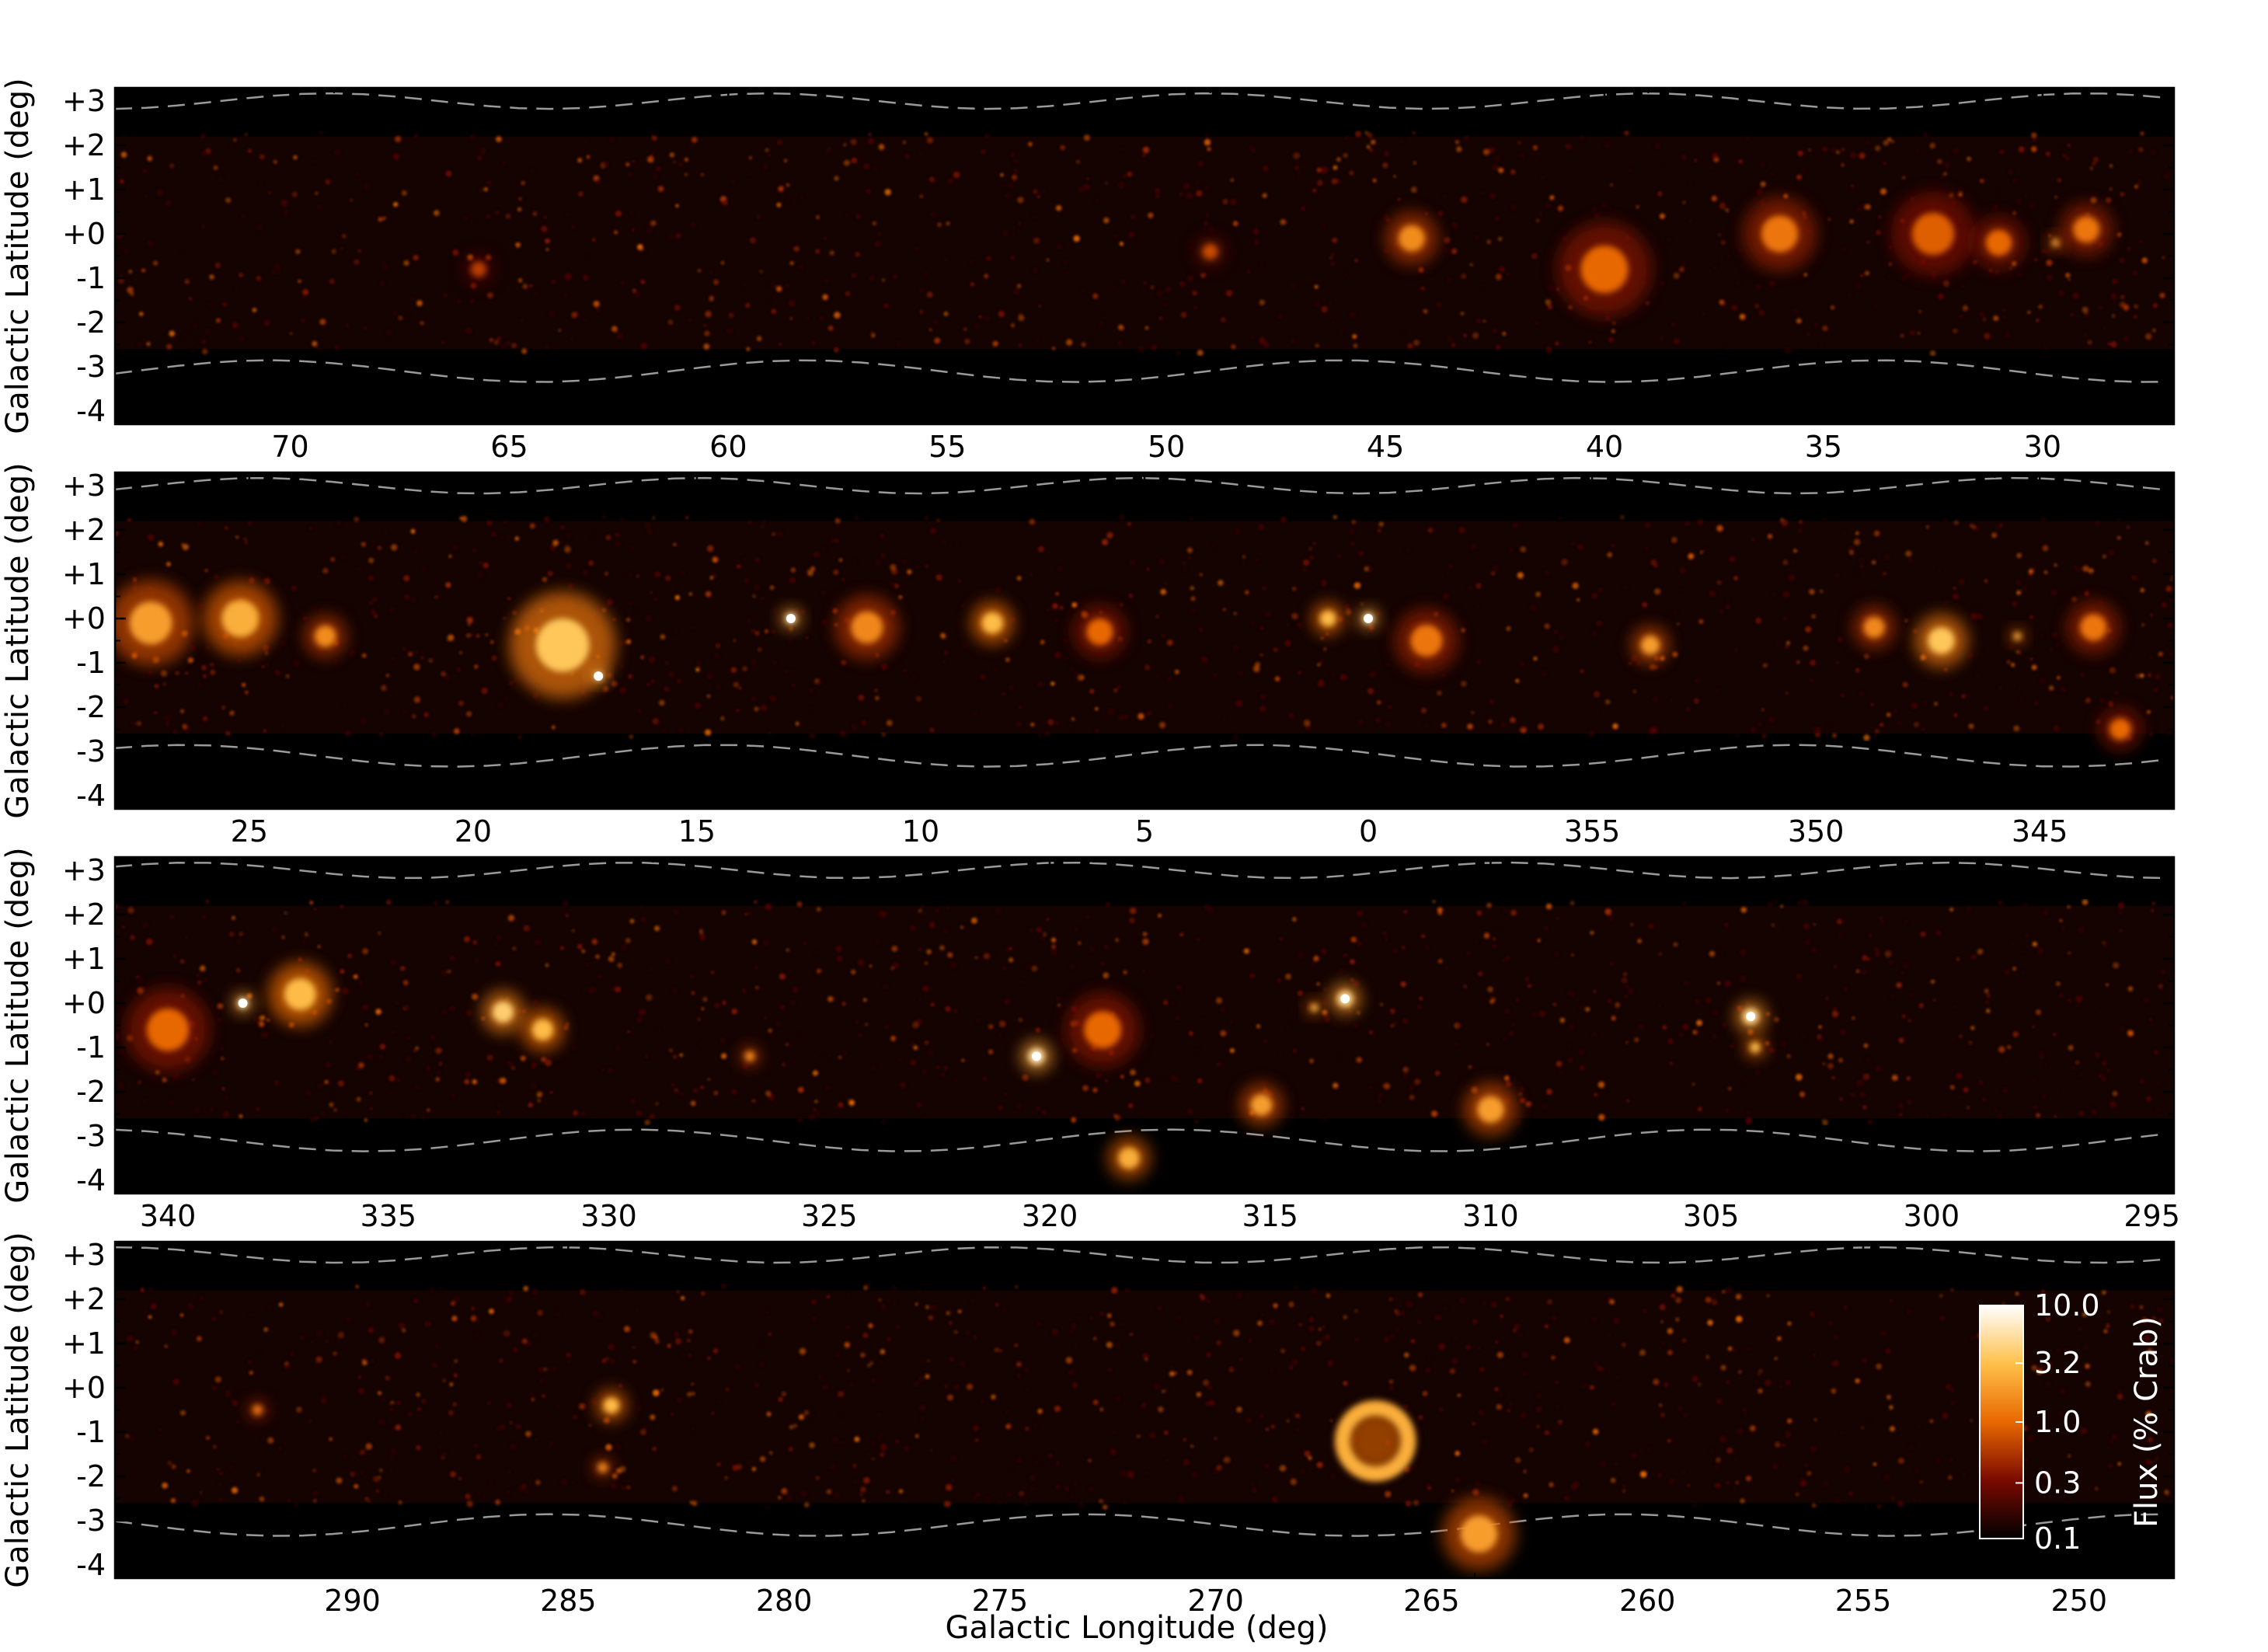 Image resolution: width=2268 pixels, height=1652 pixels. What do you see at coordinates (2079, 1601) in the screenshot?
I see `x-tick-label: 250` at bounding box center [2079, 1601].